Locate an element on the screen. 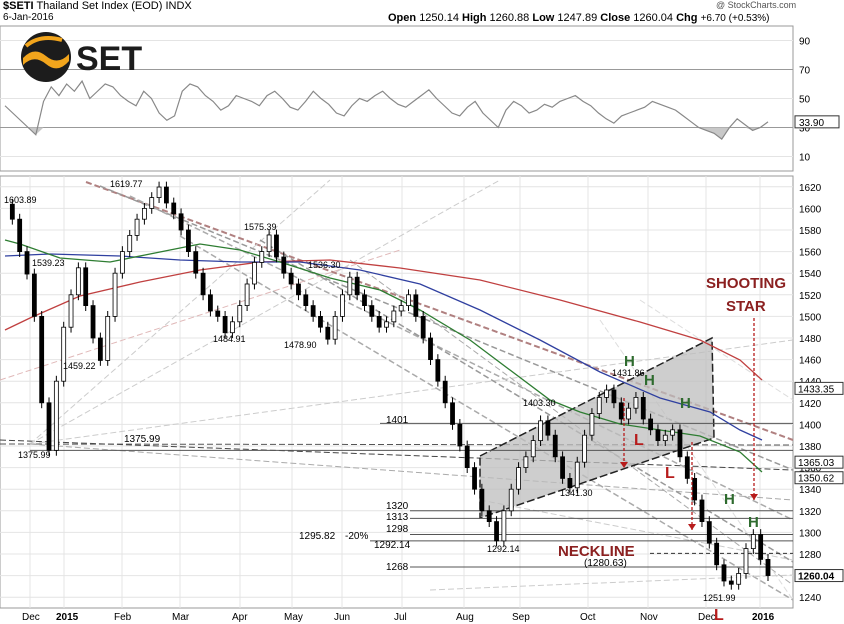  rsi-axis: 10 30 50 70 90 33.90 is located at coordinates (817, 100).